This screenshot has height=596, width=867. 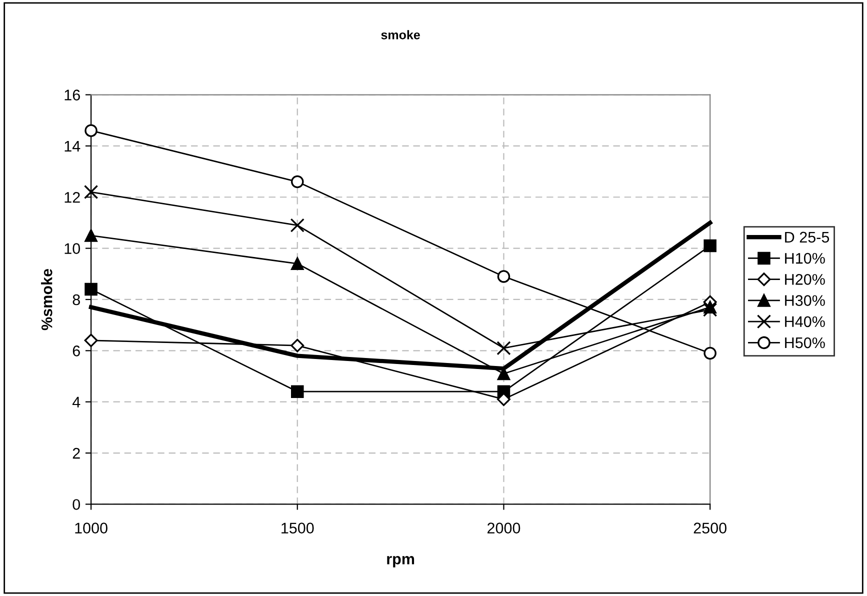 What do you see at coordinates (805, 279) in the screenshot?
I see `legend-label: H20%` at bounding box center [805, 279].